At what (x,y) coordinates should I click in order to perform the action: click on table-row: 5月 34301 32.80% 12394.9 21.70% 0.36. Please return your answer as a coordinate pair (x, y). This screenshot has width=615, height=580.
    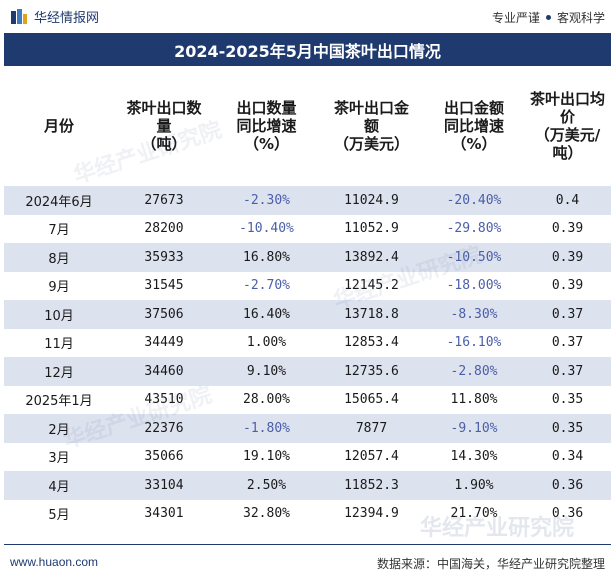
    Looking at the image, I should click on (307, 513).